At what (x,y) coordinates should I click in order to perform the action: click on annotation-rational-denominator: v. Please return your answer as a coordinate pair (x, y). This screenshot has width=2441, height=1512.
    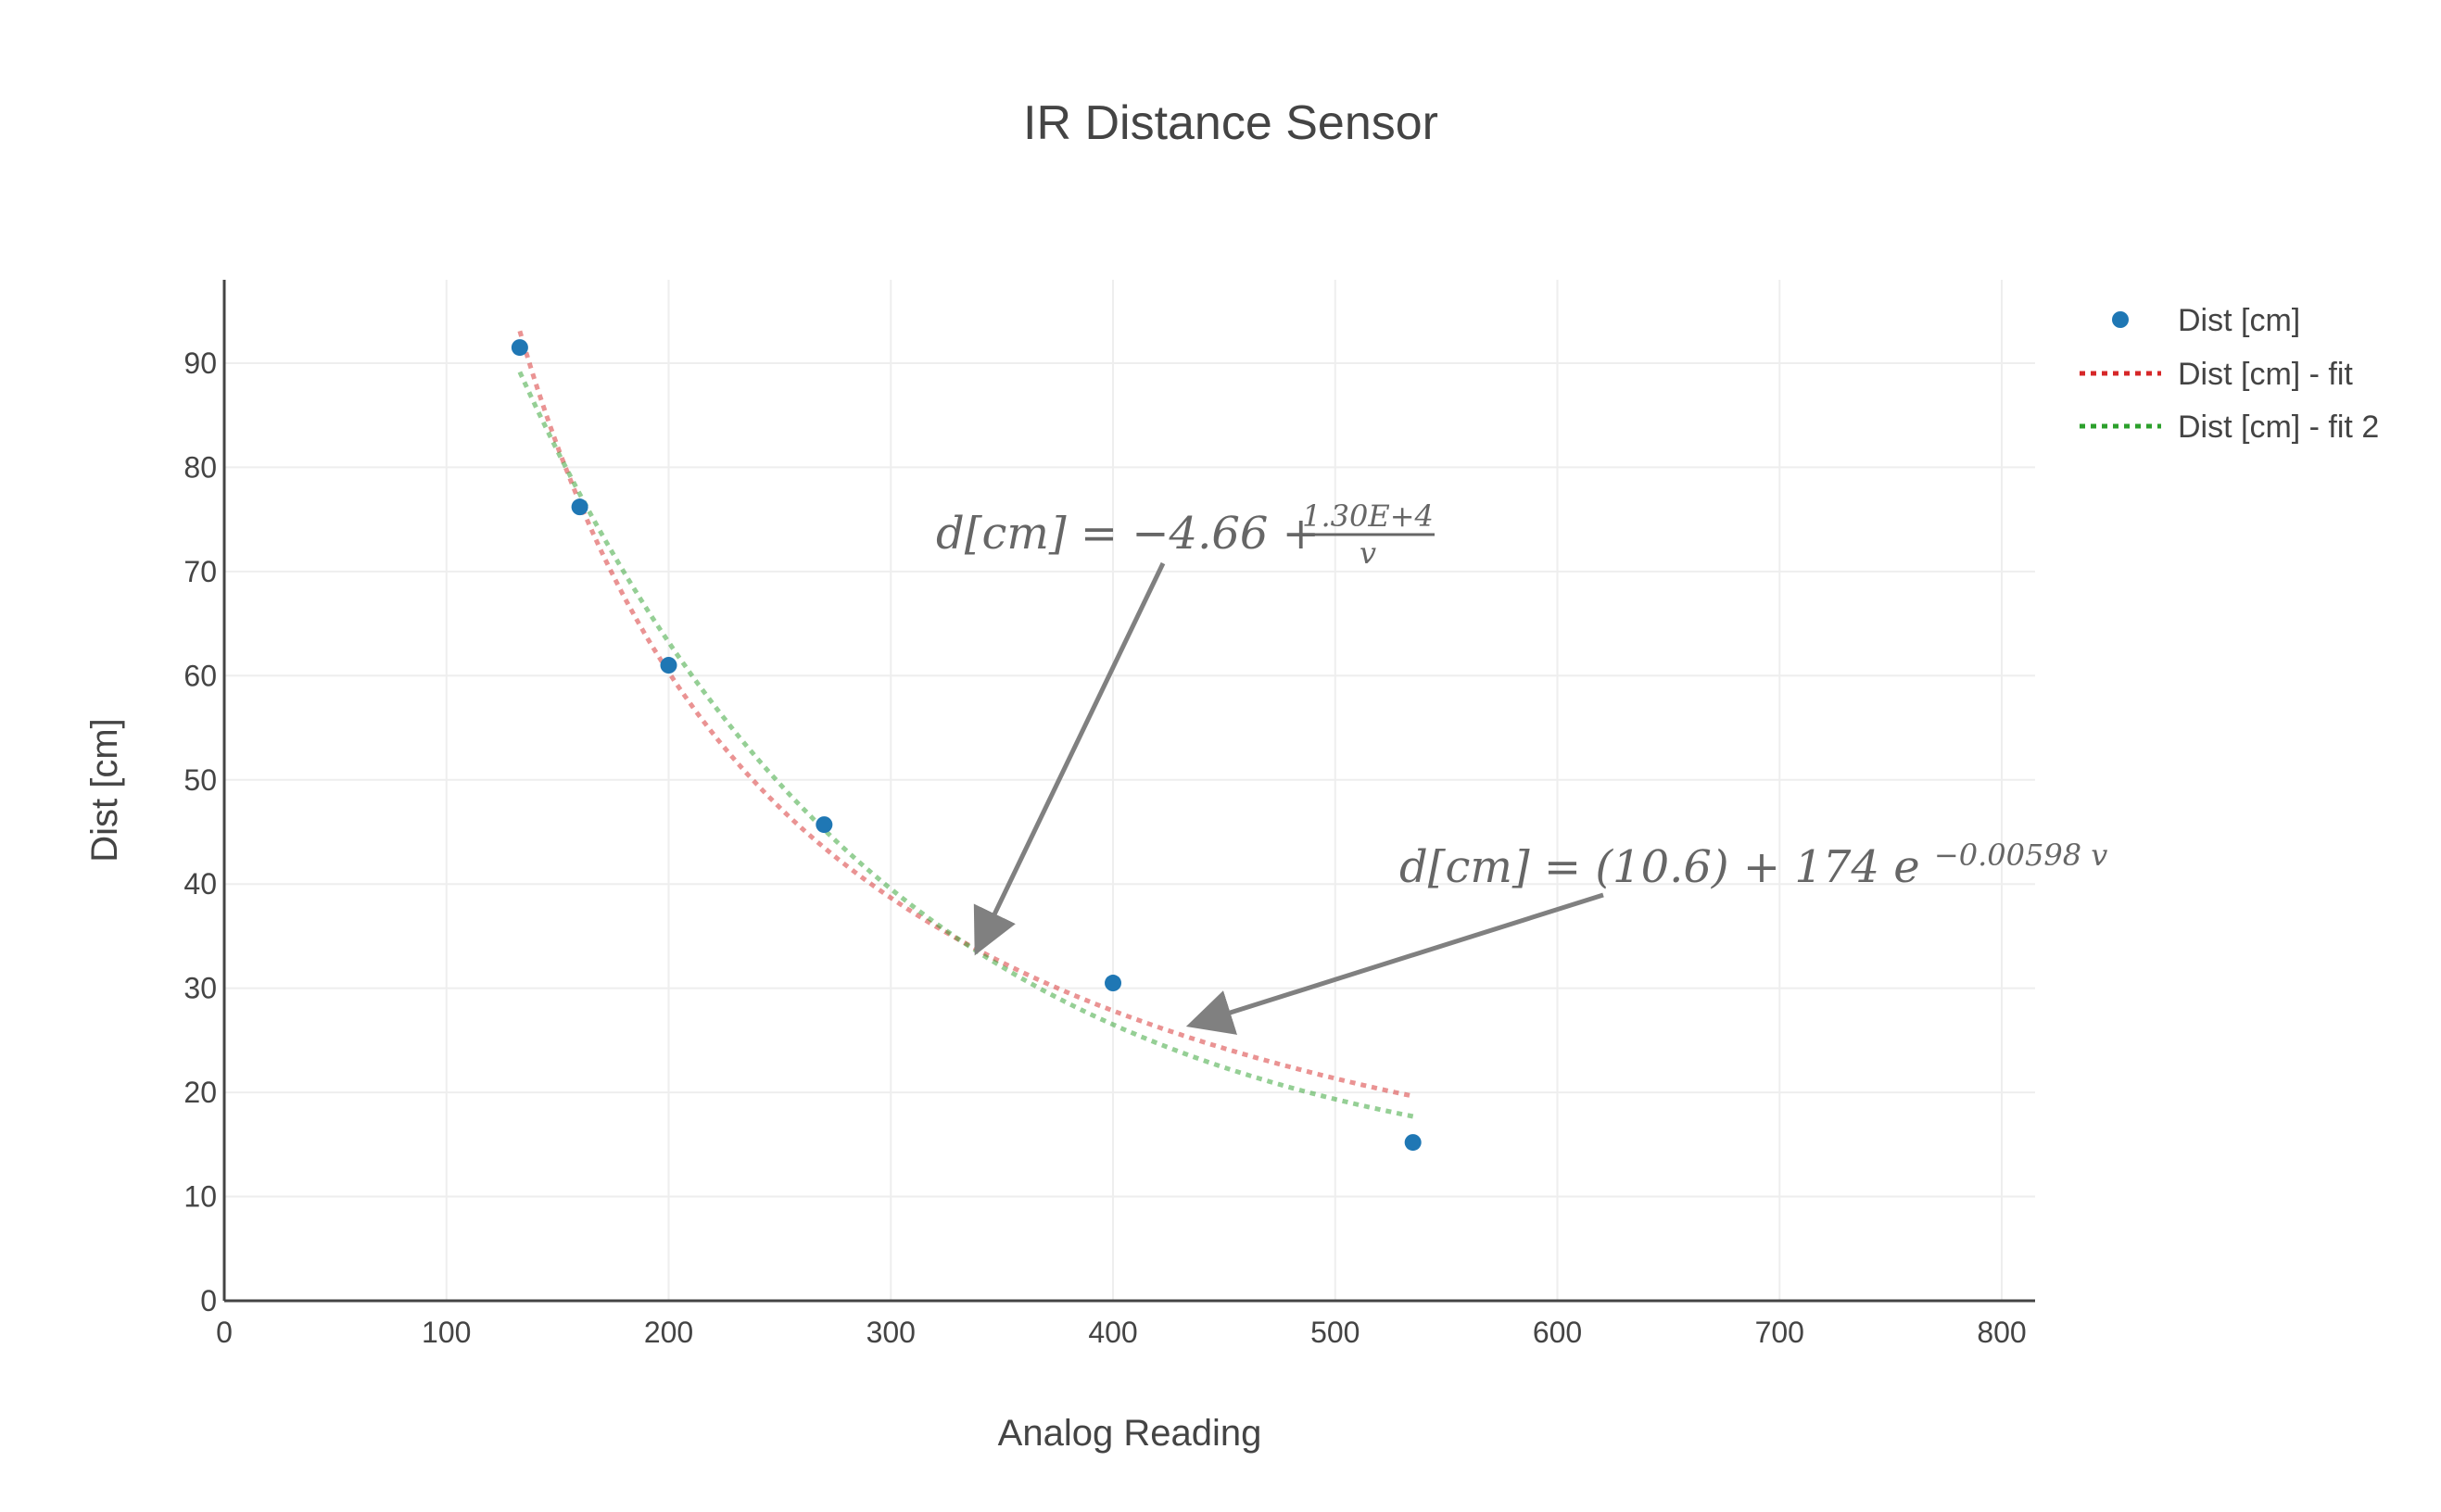
    Looking at the image, I should click on (1368, 553).